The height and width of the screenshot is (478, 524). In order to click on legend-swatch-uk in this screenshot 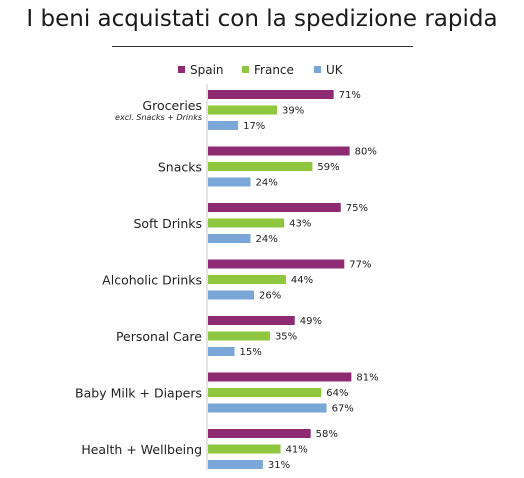, I will do `click(317, 69)`.